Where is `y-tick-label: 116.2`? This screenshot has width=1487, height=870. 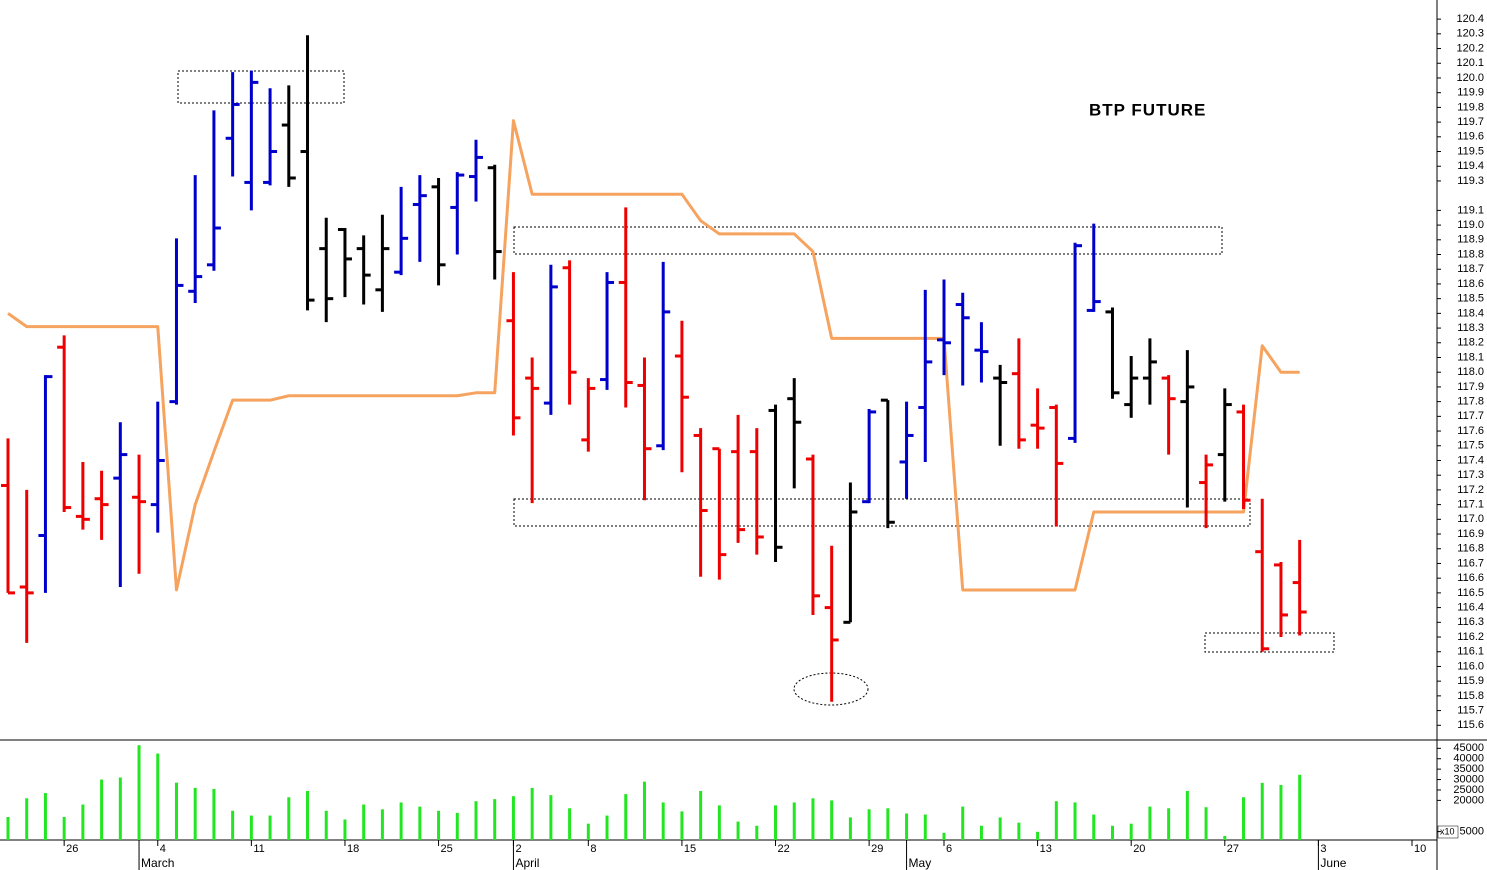 y-tick-label: 116.2 is located at coordinates (1470, 637).